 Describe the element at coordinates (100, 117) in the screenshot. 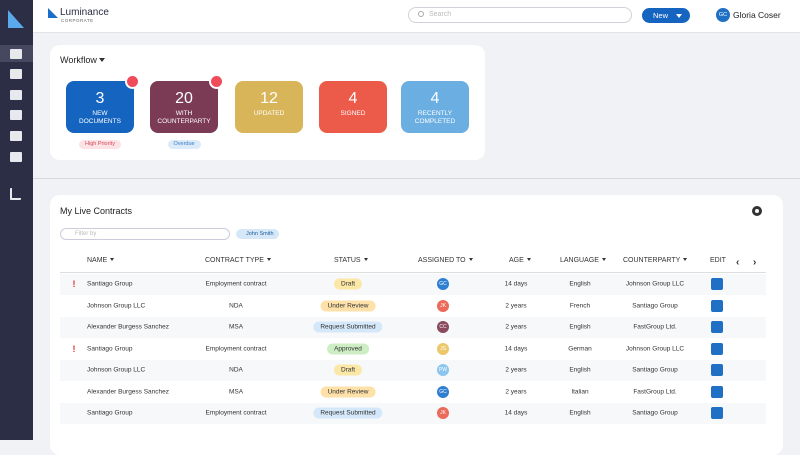

I see `tile-label: NEW DOCUMENTS` at that location.